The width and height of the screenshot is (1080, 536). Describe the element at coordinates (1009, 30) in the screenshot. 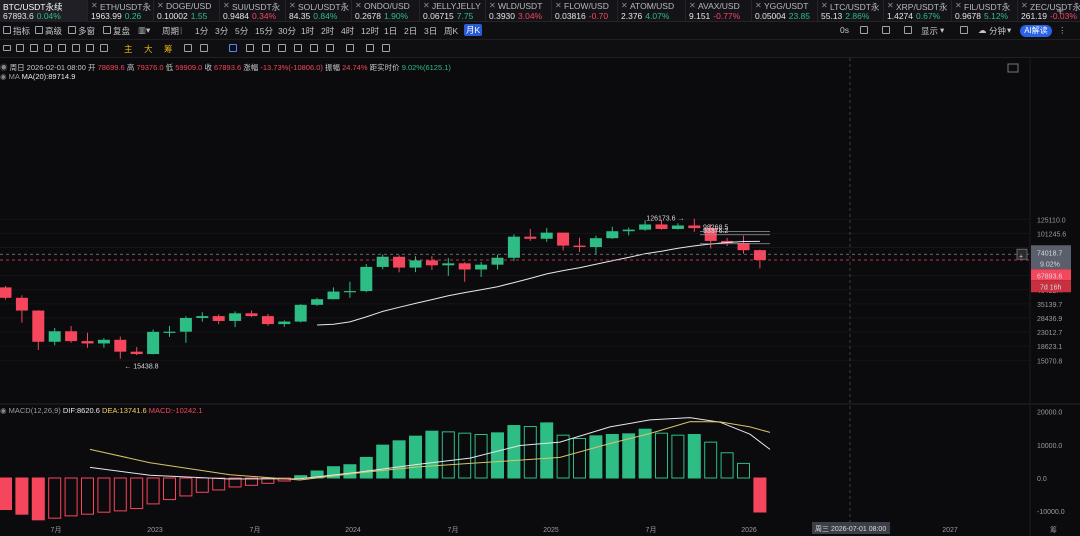

I see `minute-chevron-icon: ▾` at that location.